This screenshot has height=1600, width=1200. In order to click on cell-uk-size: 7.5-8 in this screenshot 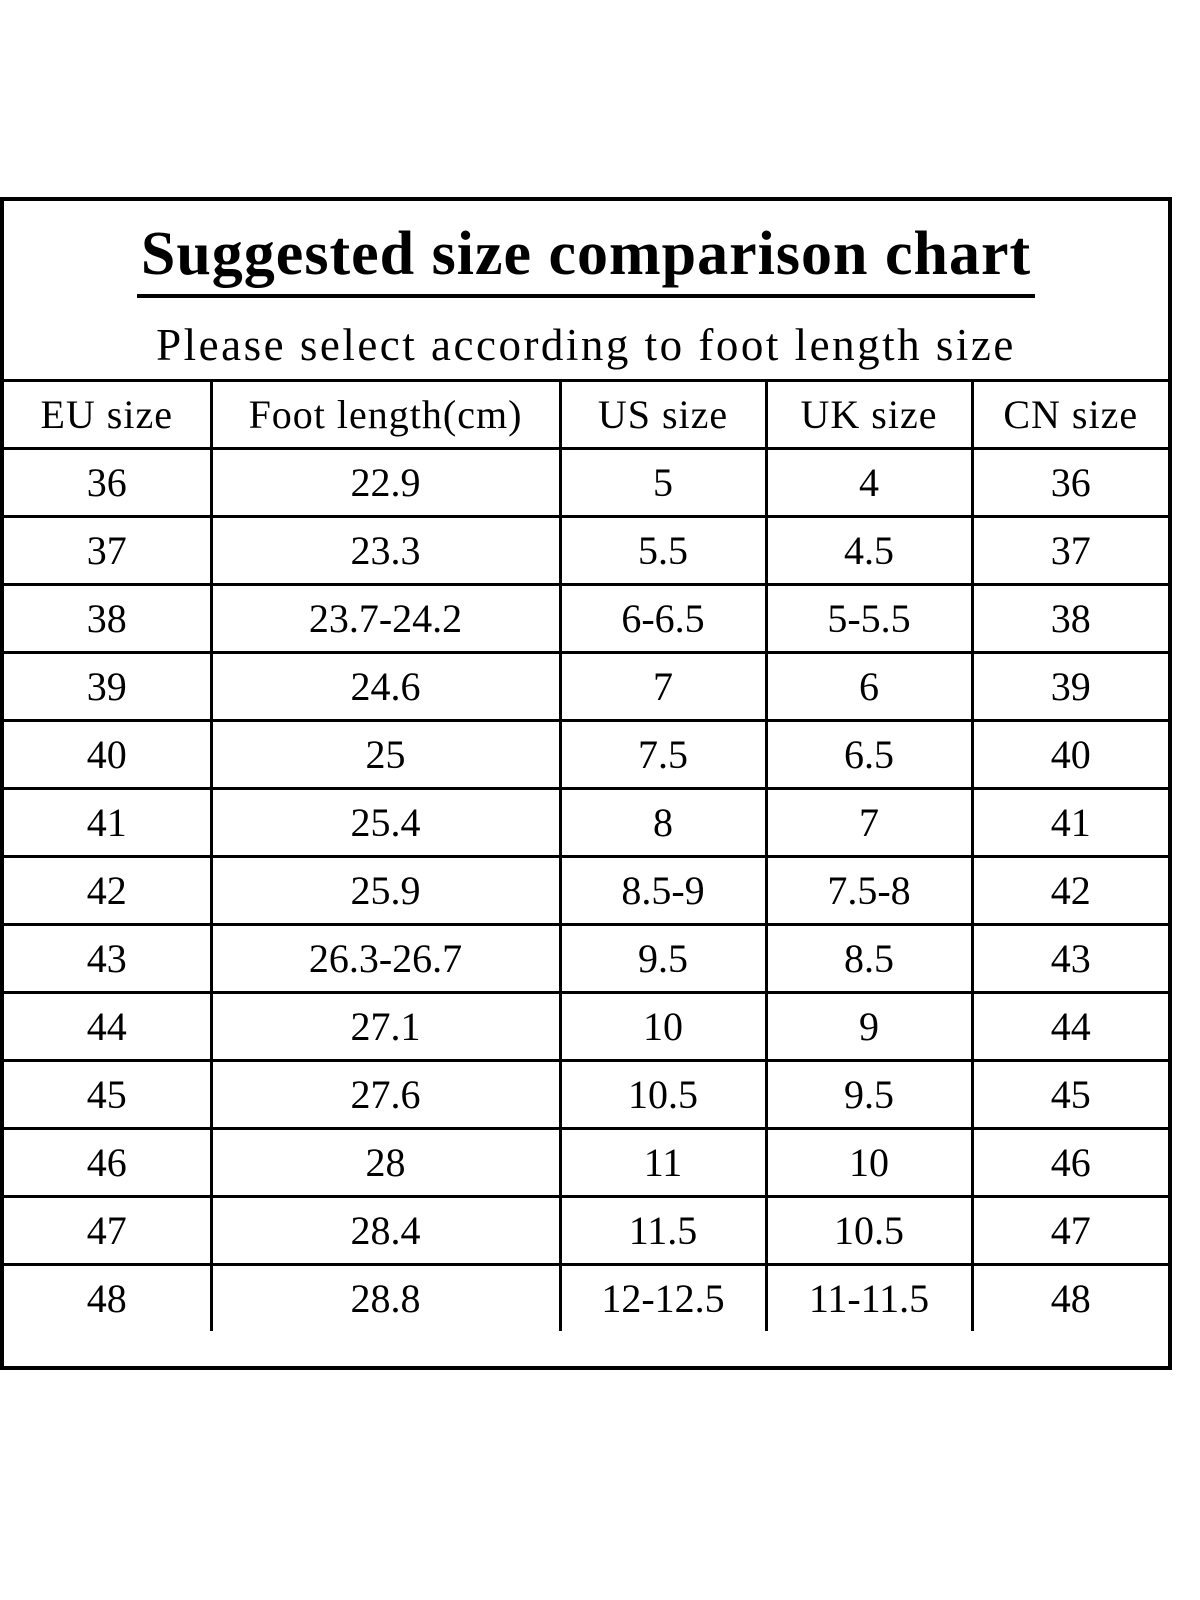, I will do `click(869, 890)`.